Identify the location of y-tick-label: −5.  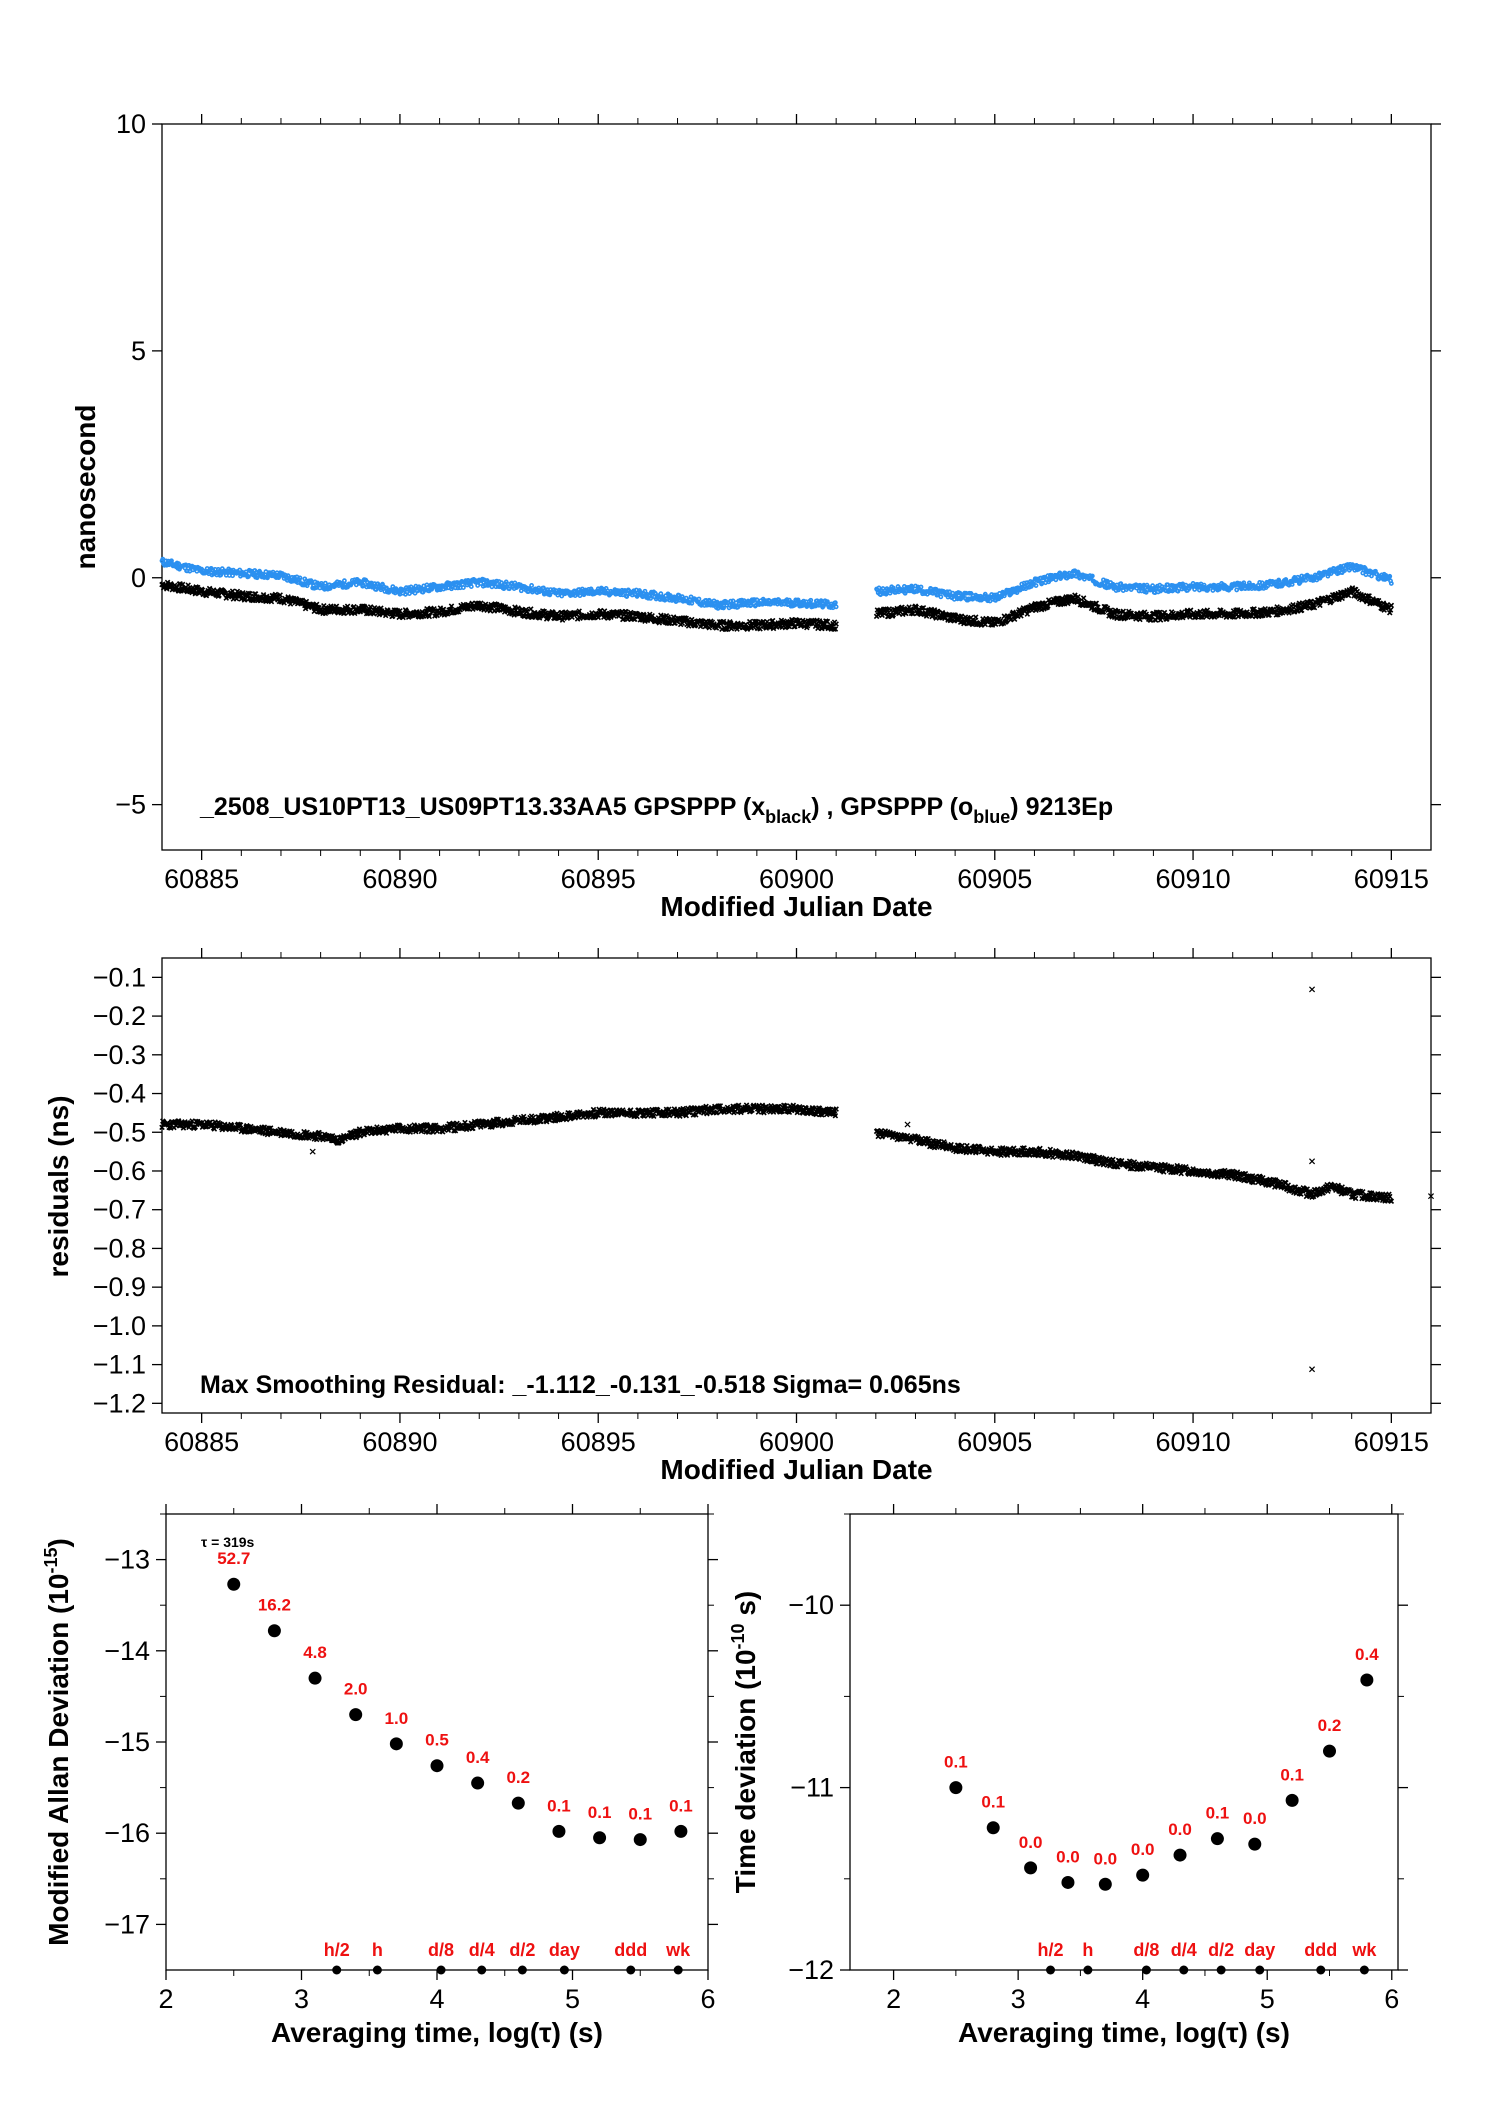
(130, 805).